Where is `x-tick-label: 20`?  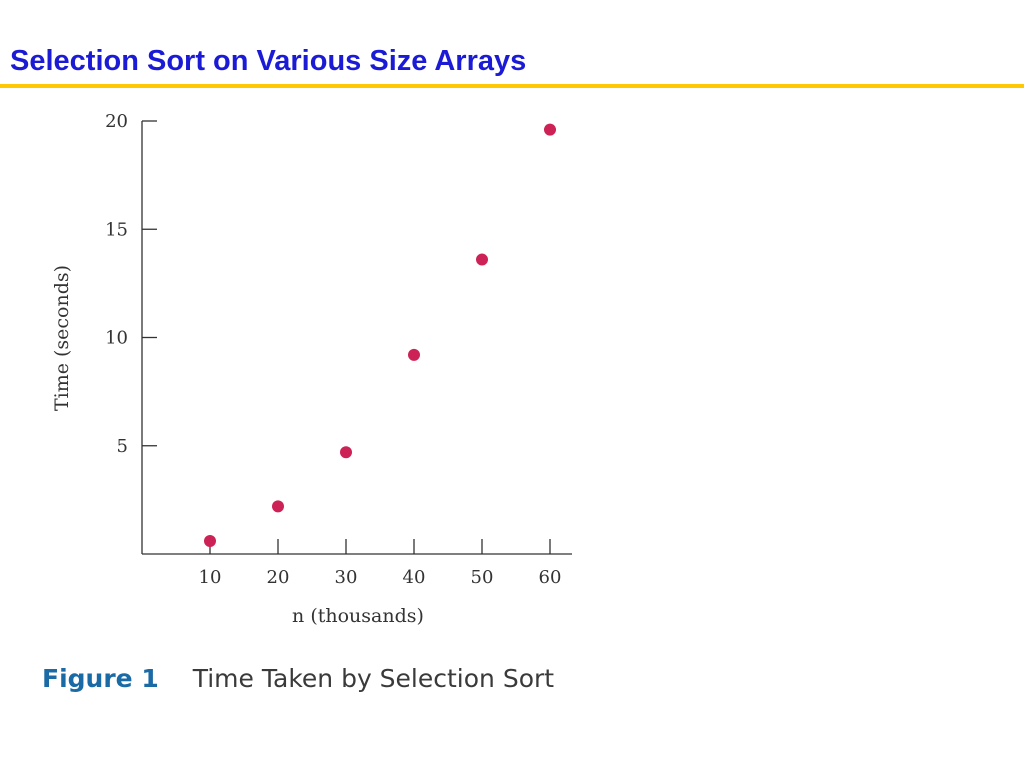 x-tick-label: 20 is located at coordinates (278, 577).